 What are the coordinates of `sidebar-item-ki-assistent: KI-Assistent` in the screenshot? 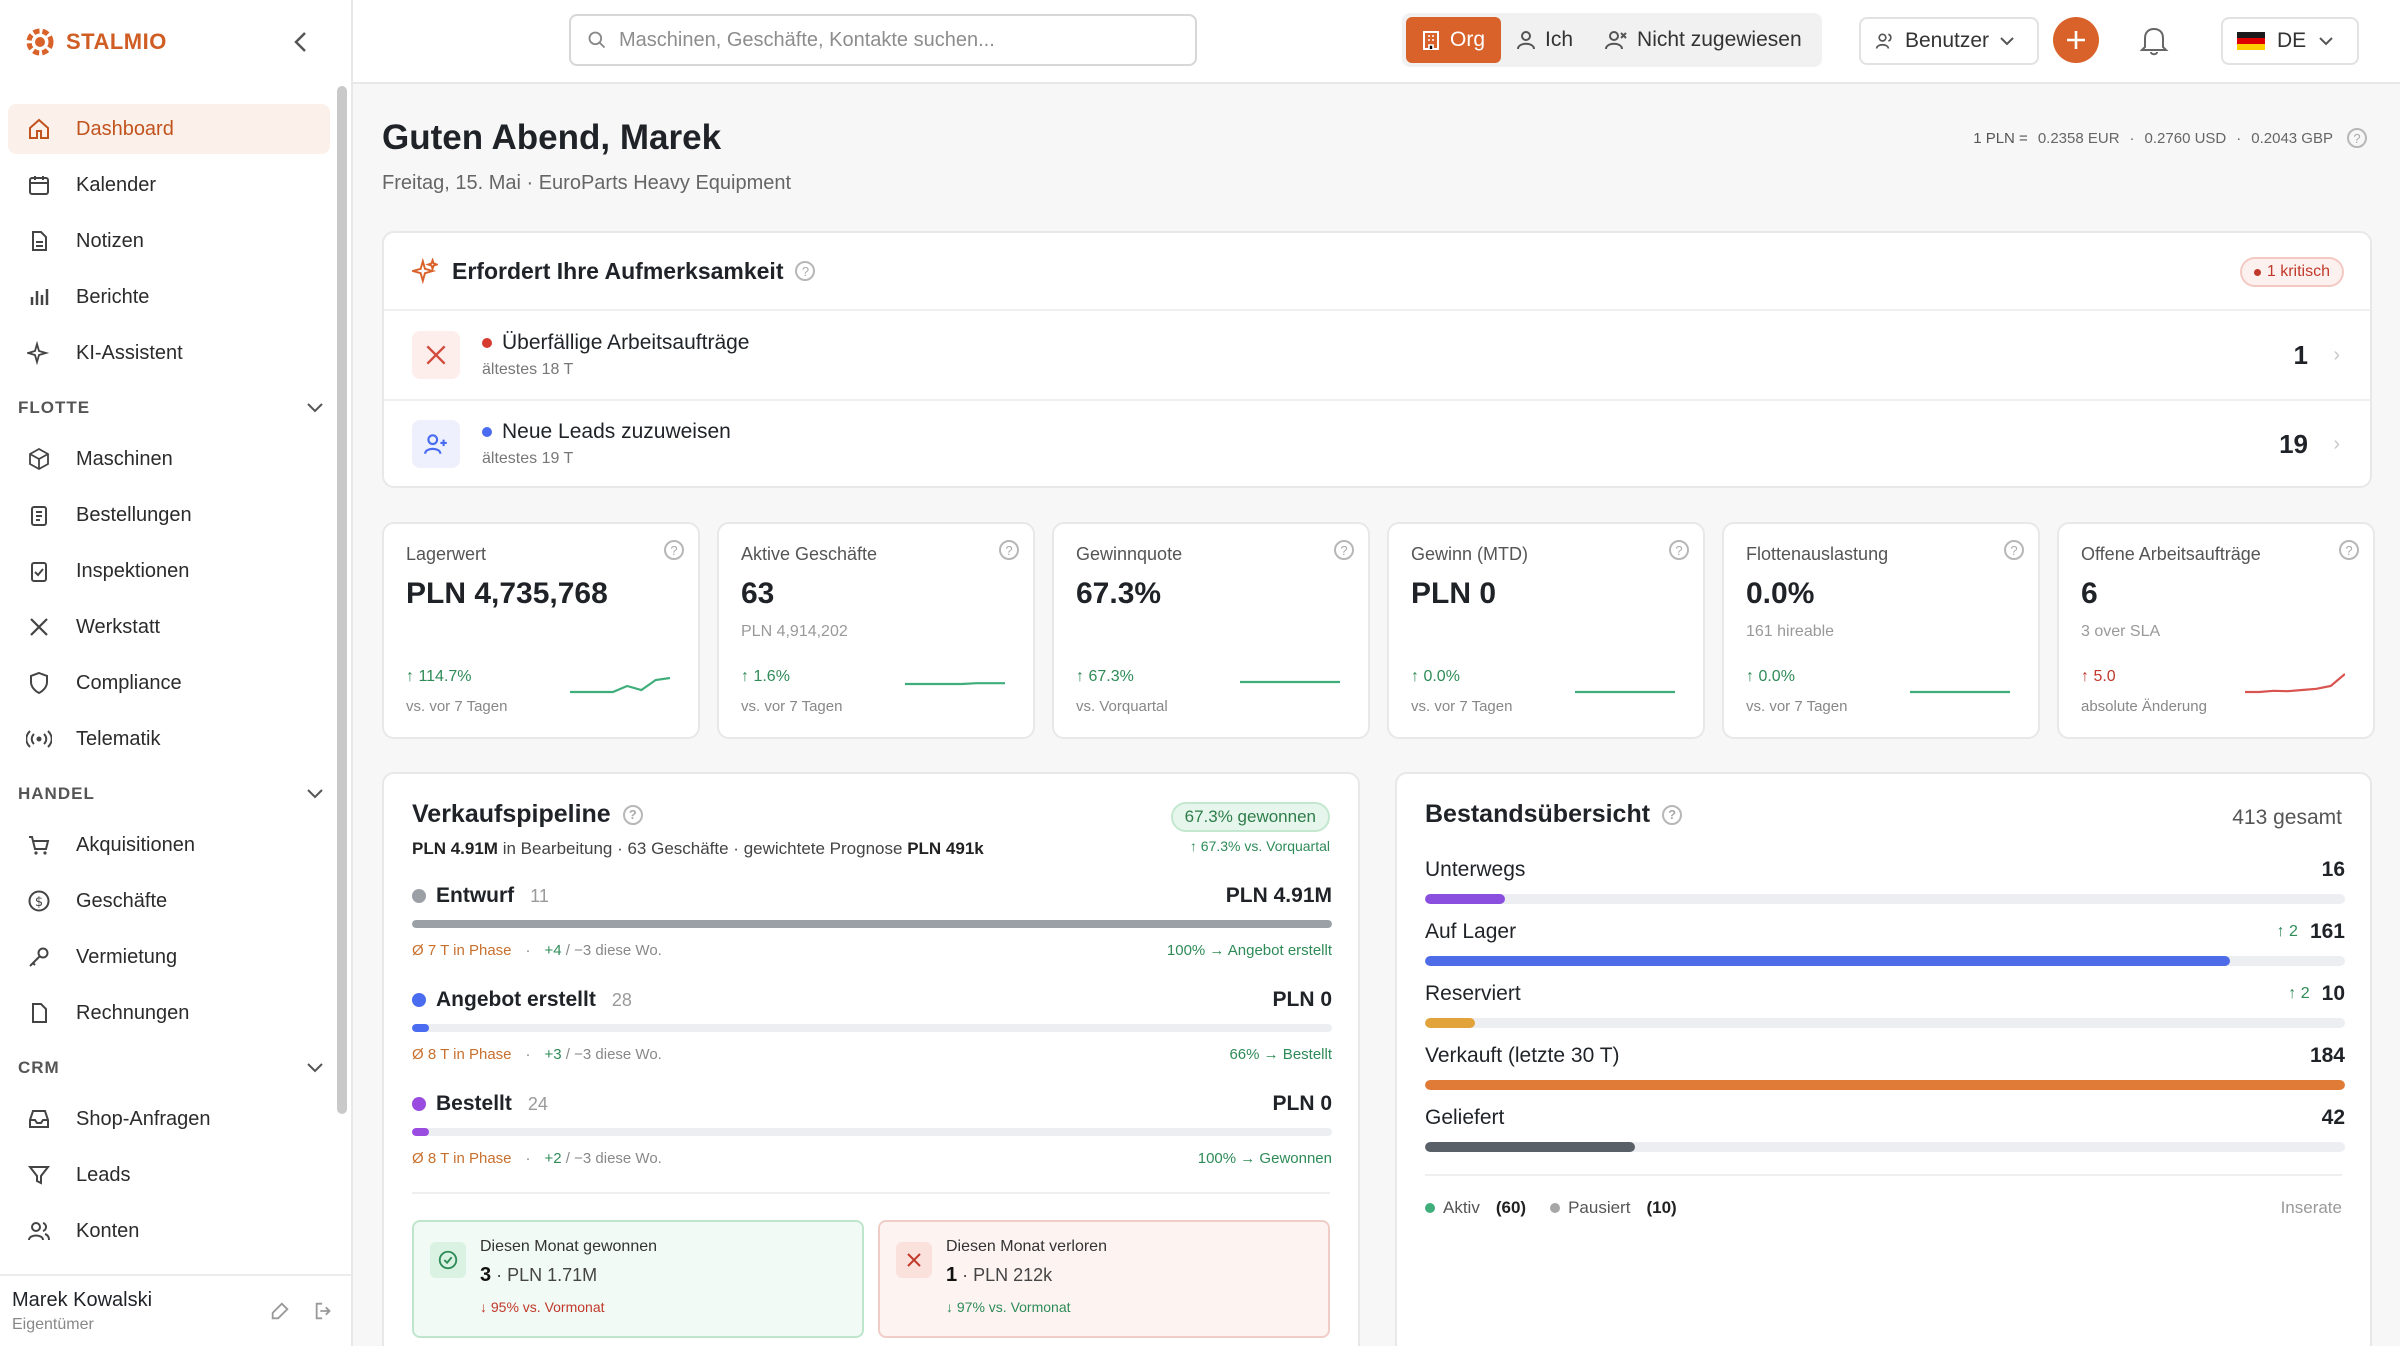 It's located at (169, 353).